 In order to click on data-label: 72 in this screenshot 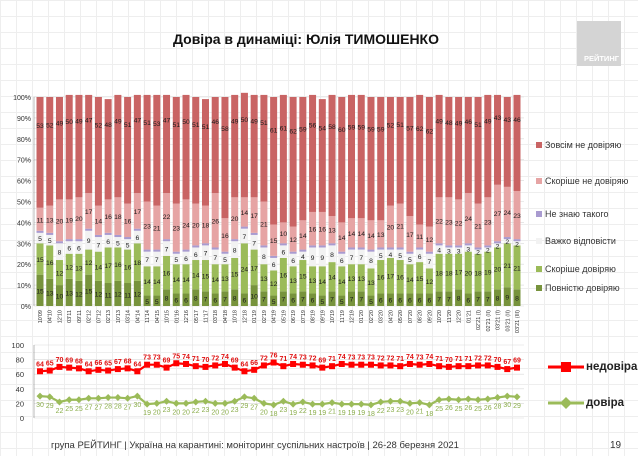, I will do `click(264, 358)`.